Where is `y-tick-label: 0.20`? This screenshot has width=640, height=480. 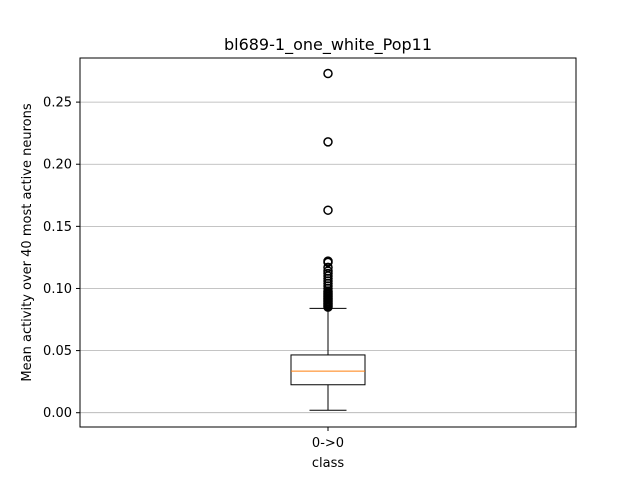
y-tick-label: 0.20 is located at coordinates (57, 165).